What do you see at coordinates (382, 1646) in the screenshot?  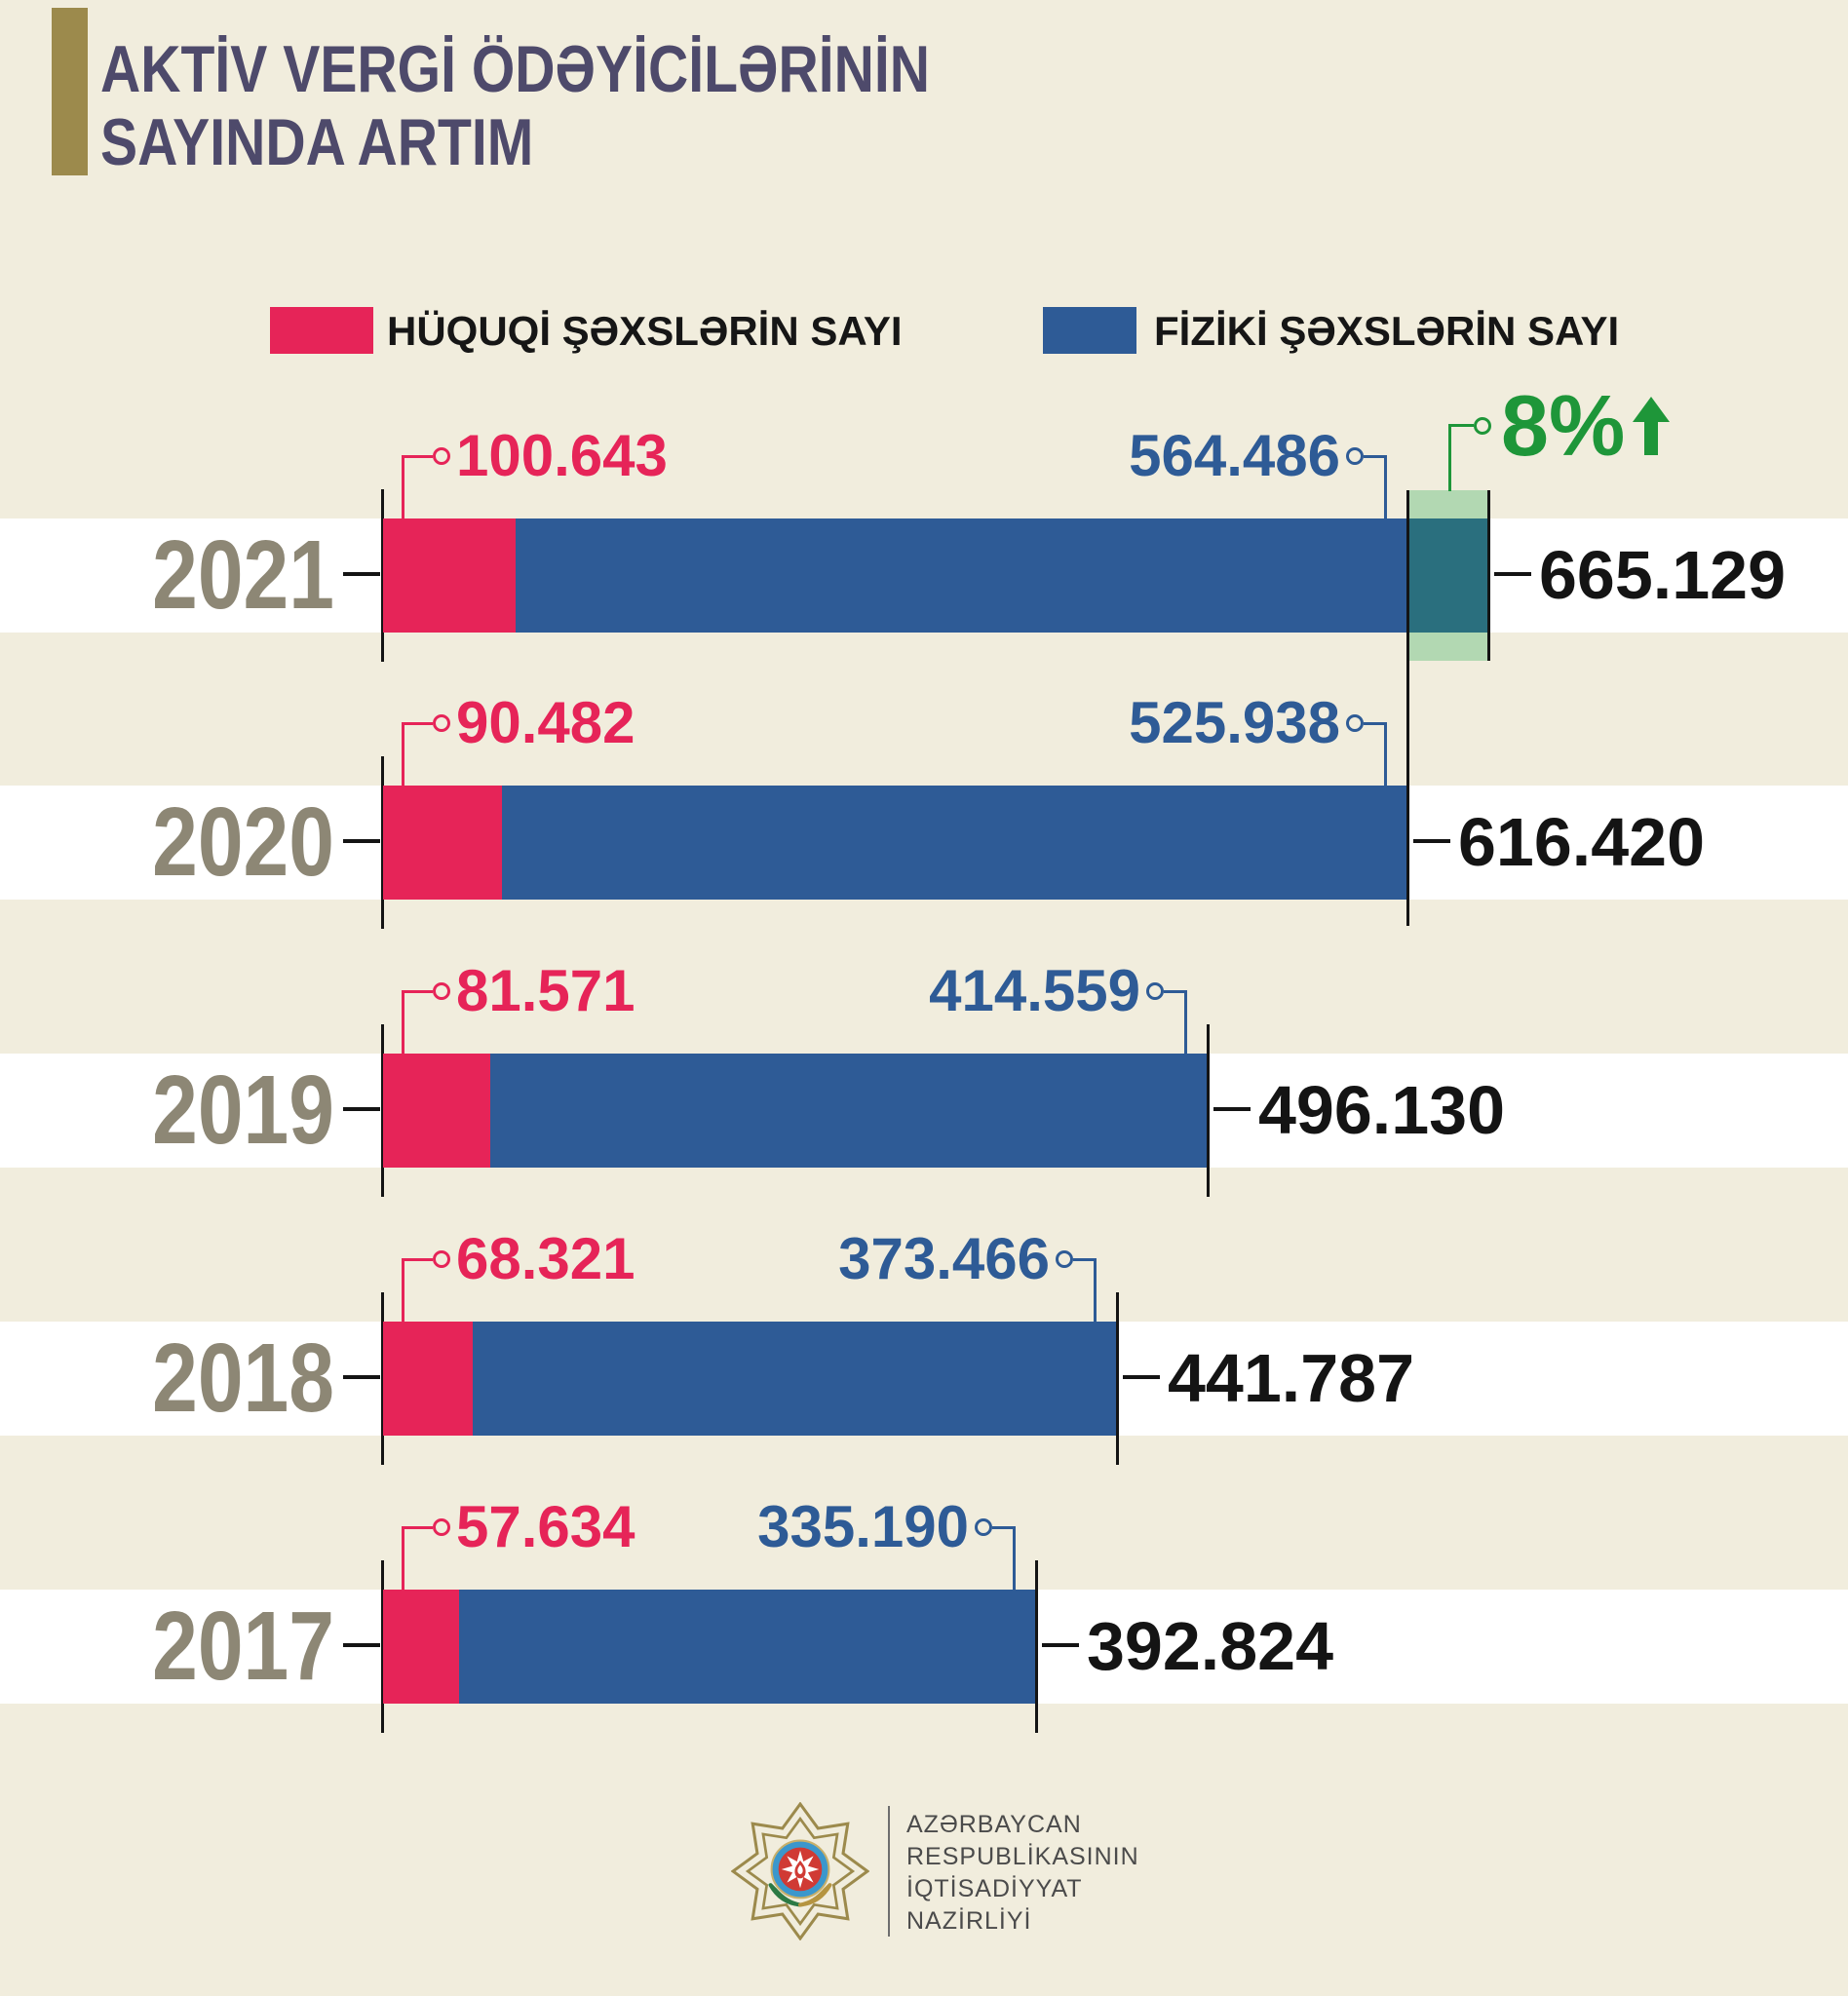 I see `axis-line-2017` at bounding box center [382, 1646].